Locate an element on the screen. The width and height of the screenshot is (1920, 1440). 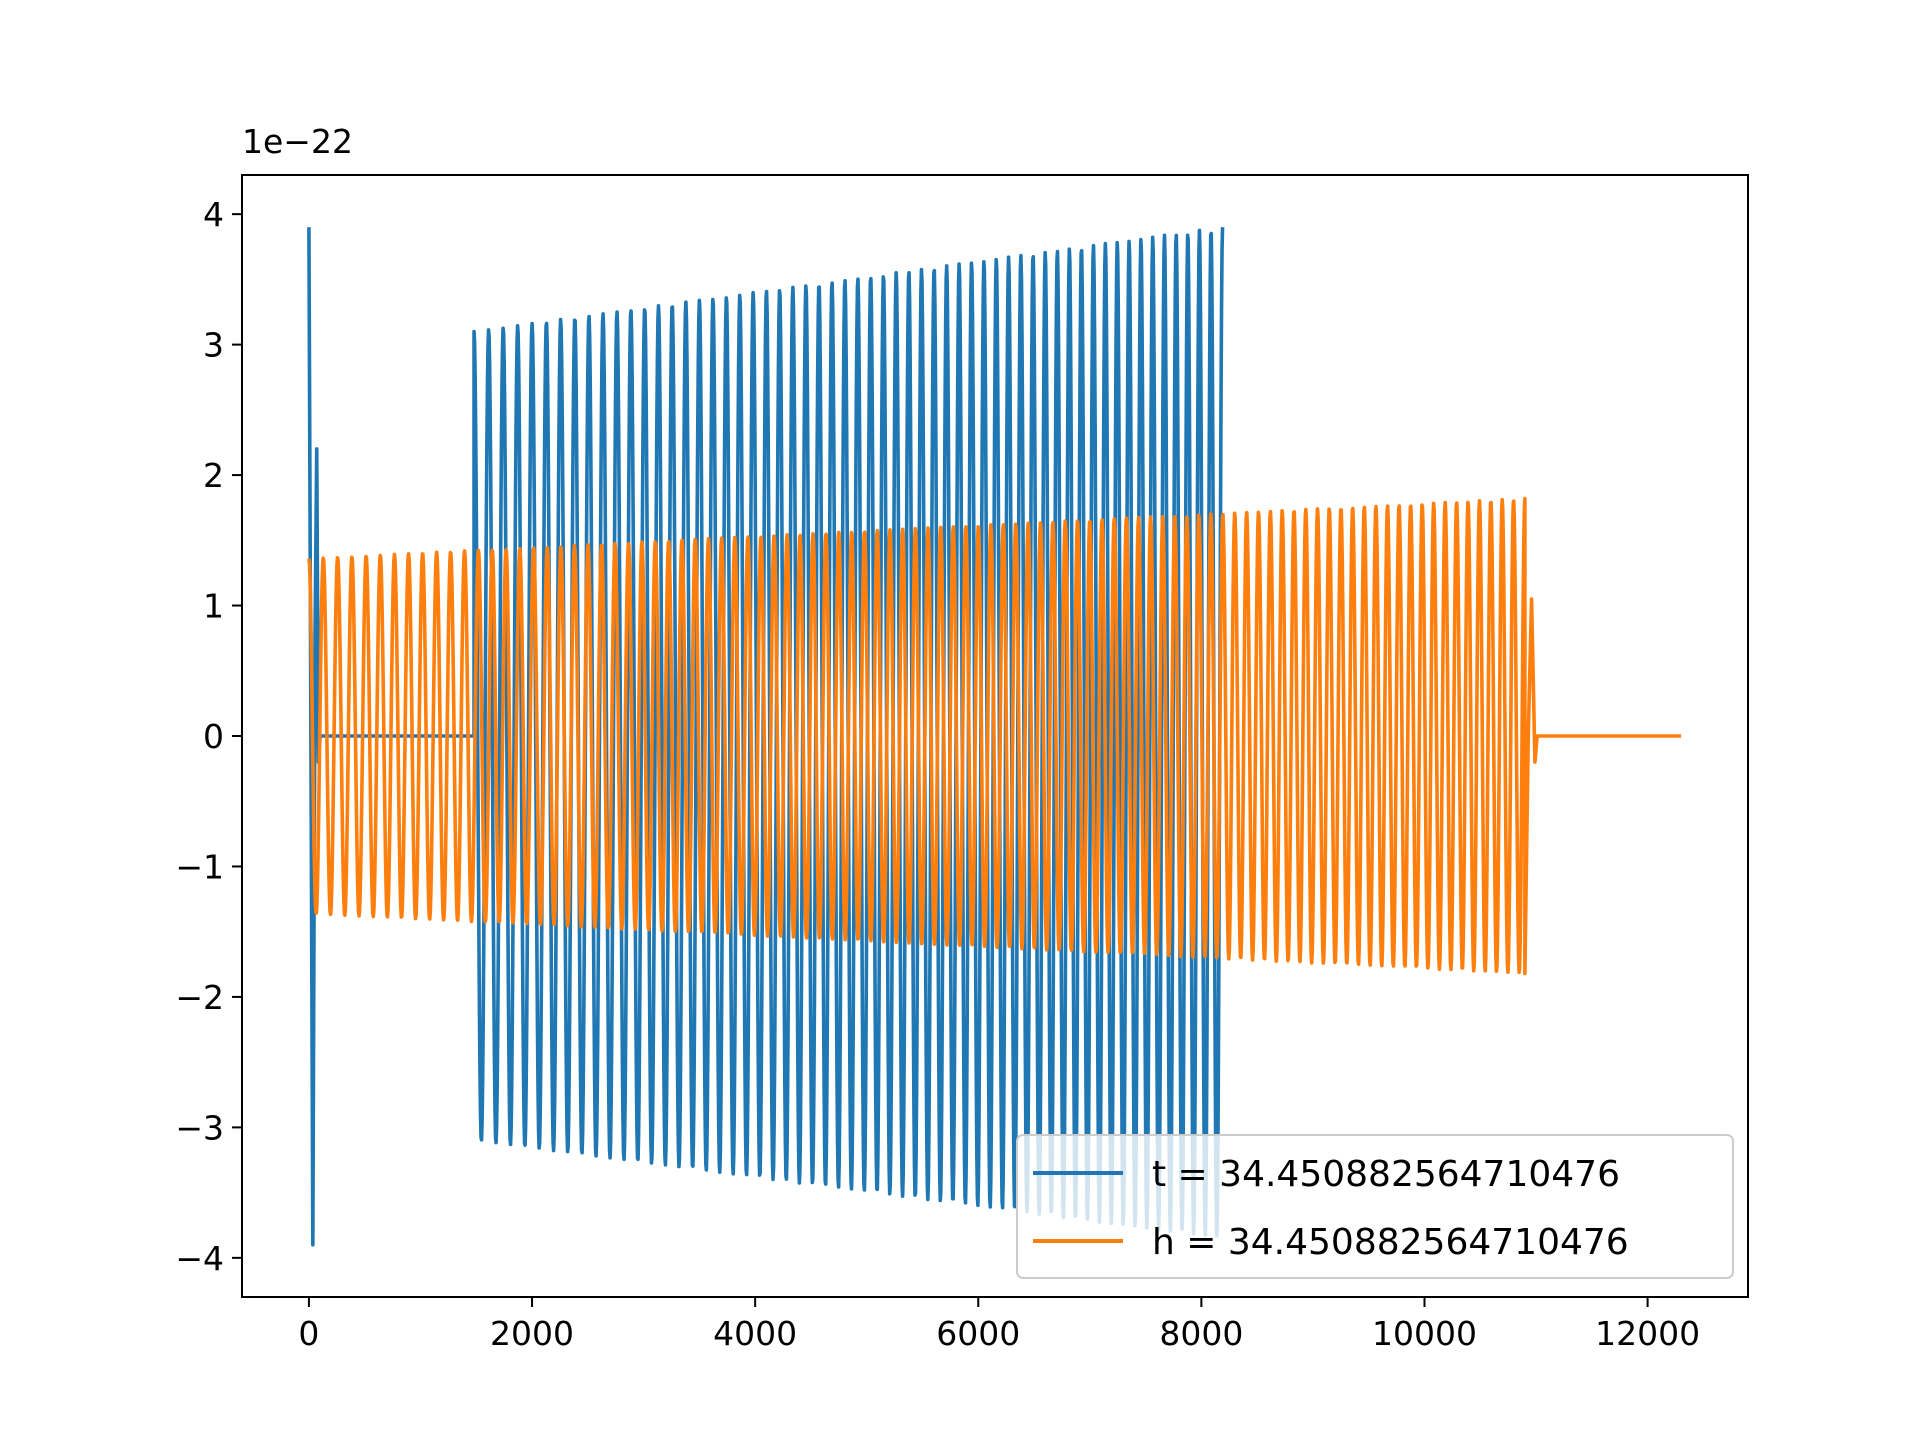
y-axis-offset-label: 1e−22 is located at coordinates (297, 141).